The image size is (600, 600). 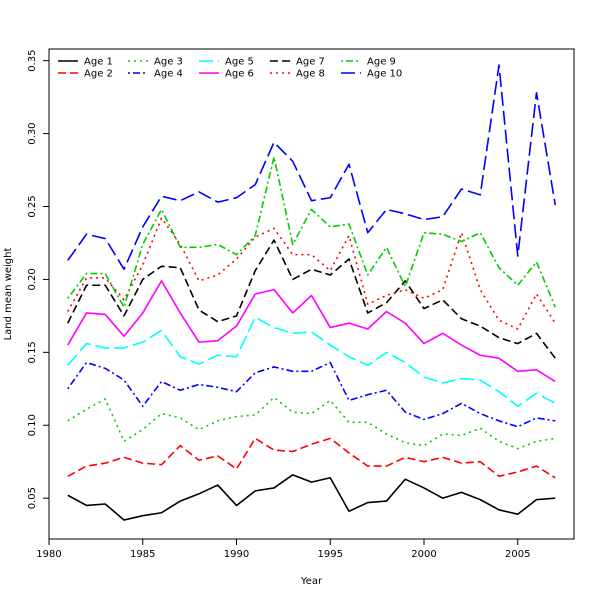 What do you see at coordinates (311, 581) in the screenshot?
I see `x-axis-label: Year` at bounding box center [311, 581].